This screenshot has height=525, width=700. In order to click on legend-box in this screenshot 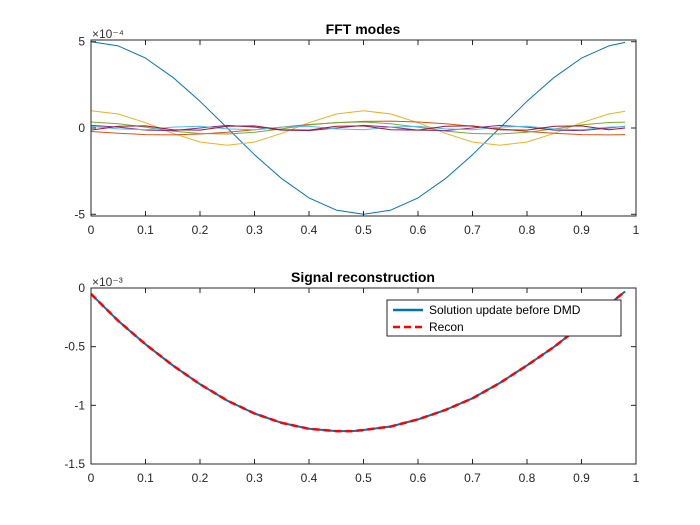, I will do `click(504, 318)`.